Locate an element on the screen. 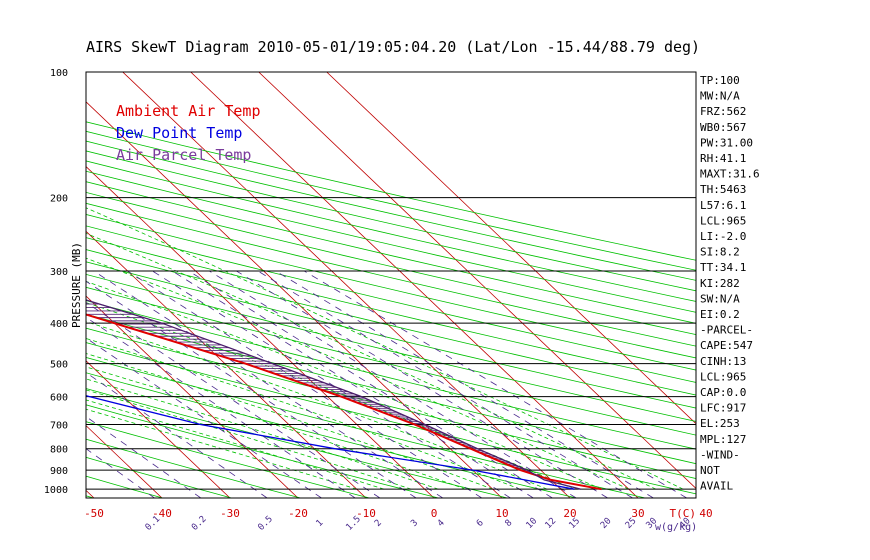 The width and height of the screenshot is (870, 560). pressure-tick-label: 800 is located at coordinates (59, 450).